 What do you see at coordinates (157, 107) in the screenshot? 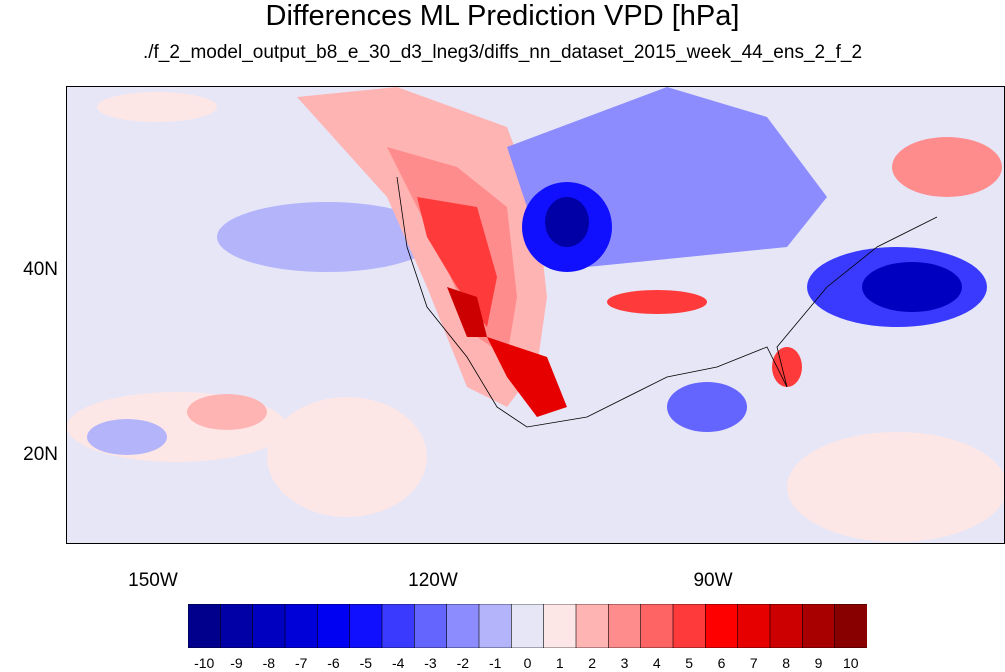
I see `alaska-positive-patch` at bounding box center [157, 107].